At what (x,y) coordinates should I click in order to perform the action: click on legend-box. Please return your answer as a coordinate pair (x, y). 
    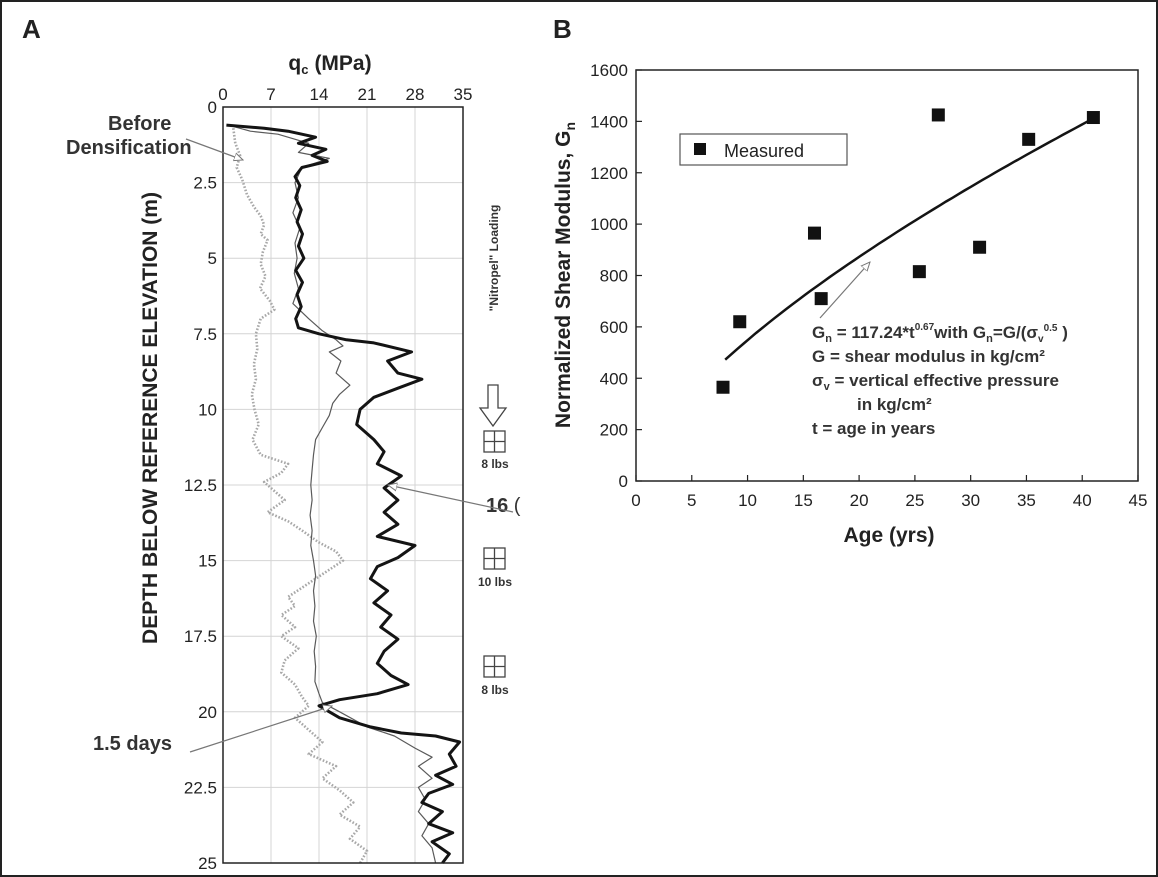
    Looking at the image, I should click on (763, 149).